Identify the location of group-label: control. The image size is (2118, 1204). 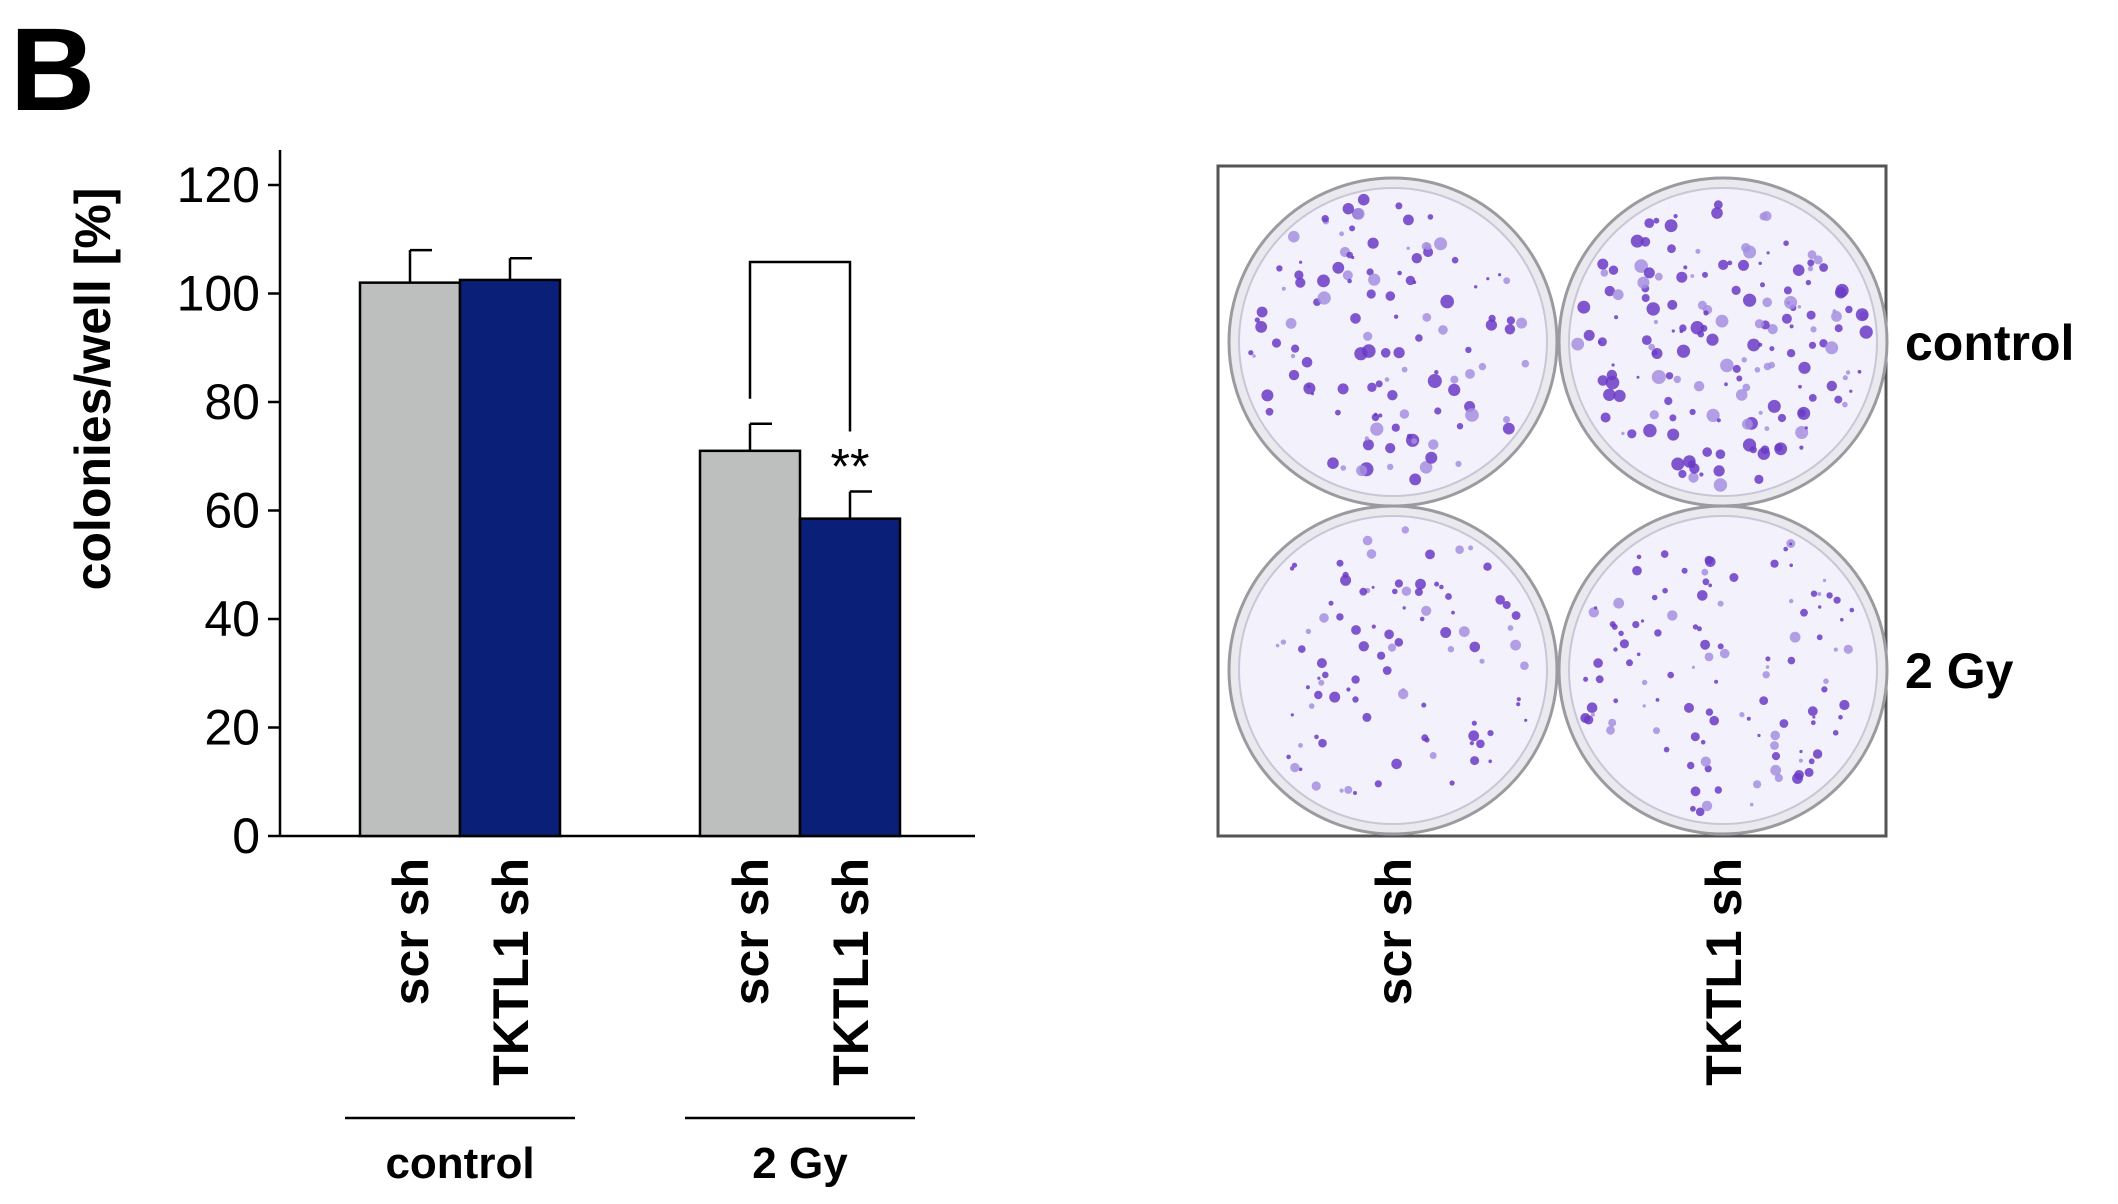
(459, 1163).